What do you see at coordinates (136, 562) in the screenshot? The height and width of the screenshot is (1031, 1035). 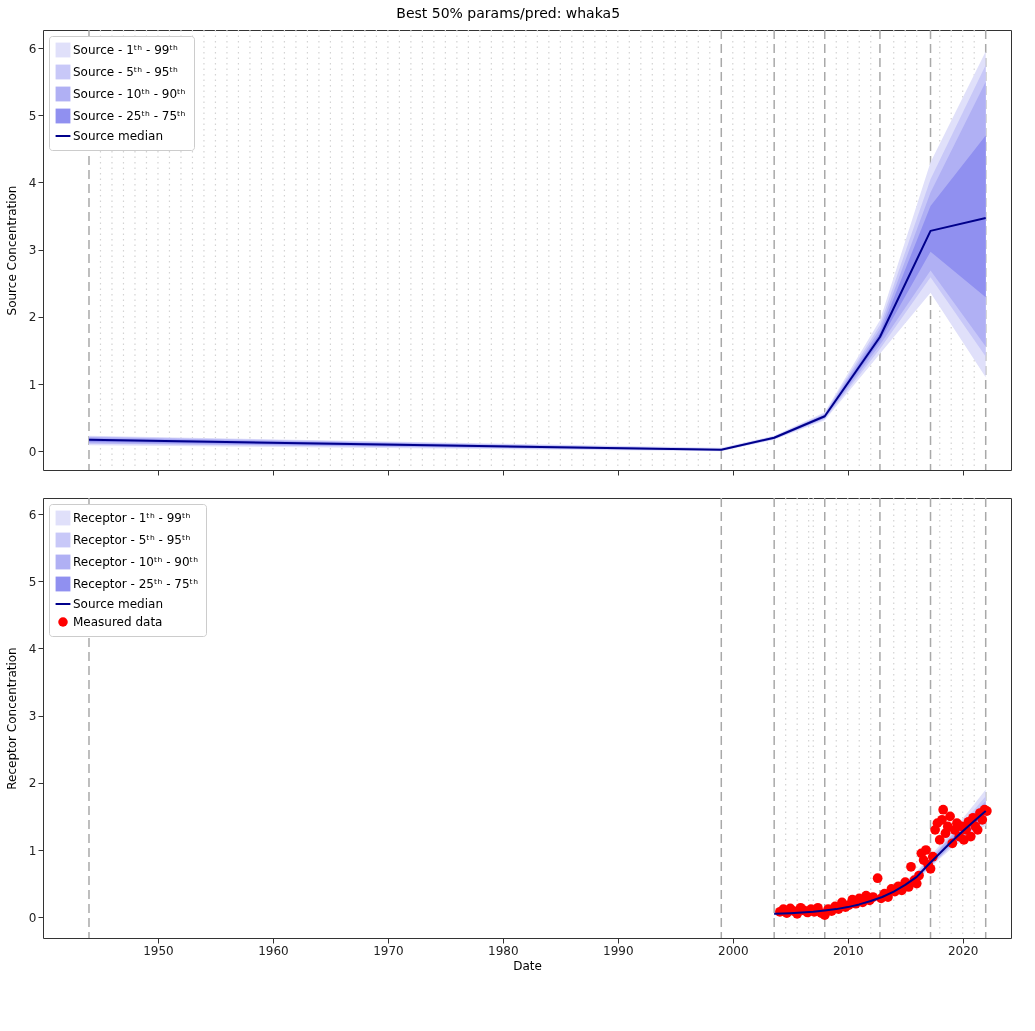 I see `legend-label: Receptor - 10ᵗʰ - 90ᵗʰ` at bounding box center [136, 562].